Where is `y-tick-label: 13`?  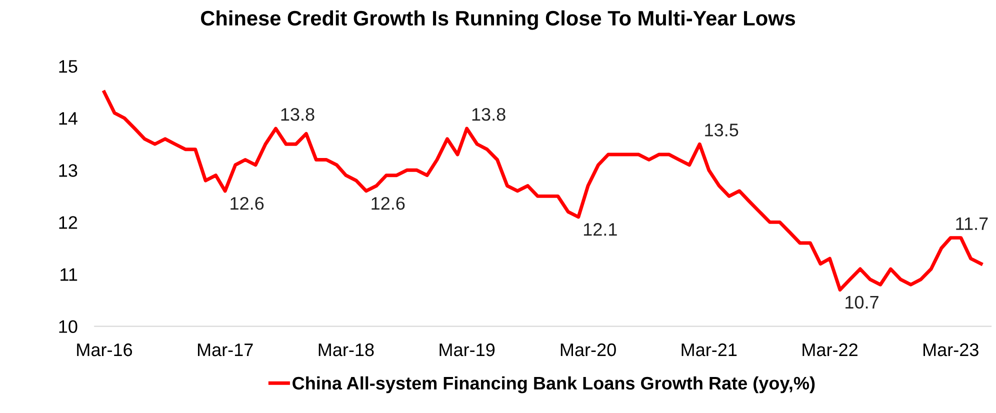 y-tick-label: 13 is located at coordinates (68, 170).